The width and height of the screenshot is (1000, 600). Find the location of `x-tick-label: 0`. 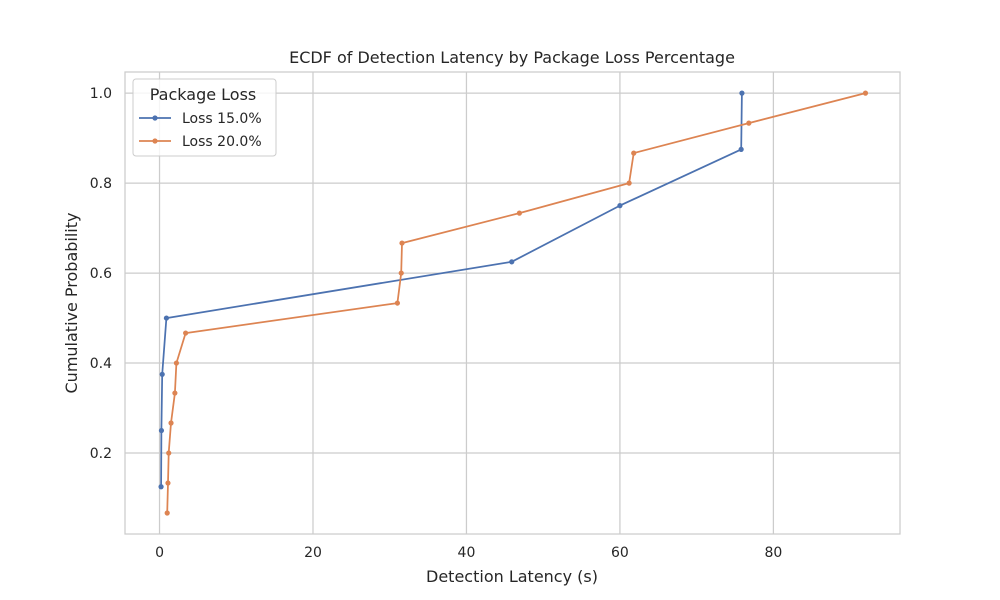

x-tick-label: 0 is located at coordinates (159, 553).